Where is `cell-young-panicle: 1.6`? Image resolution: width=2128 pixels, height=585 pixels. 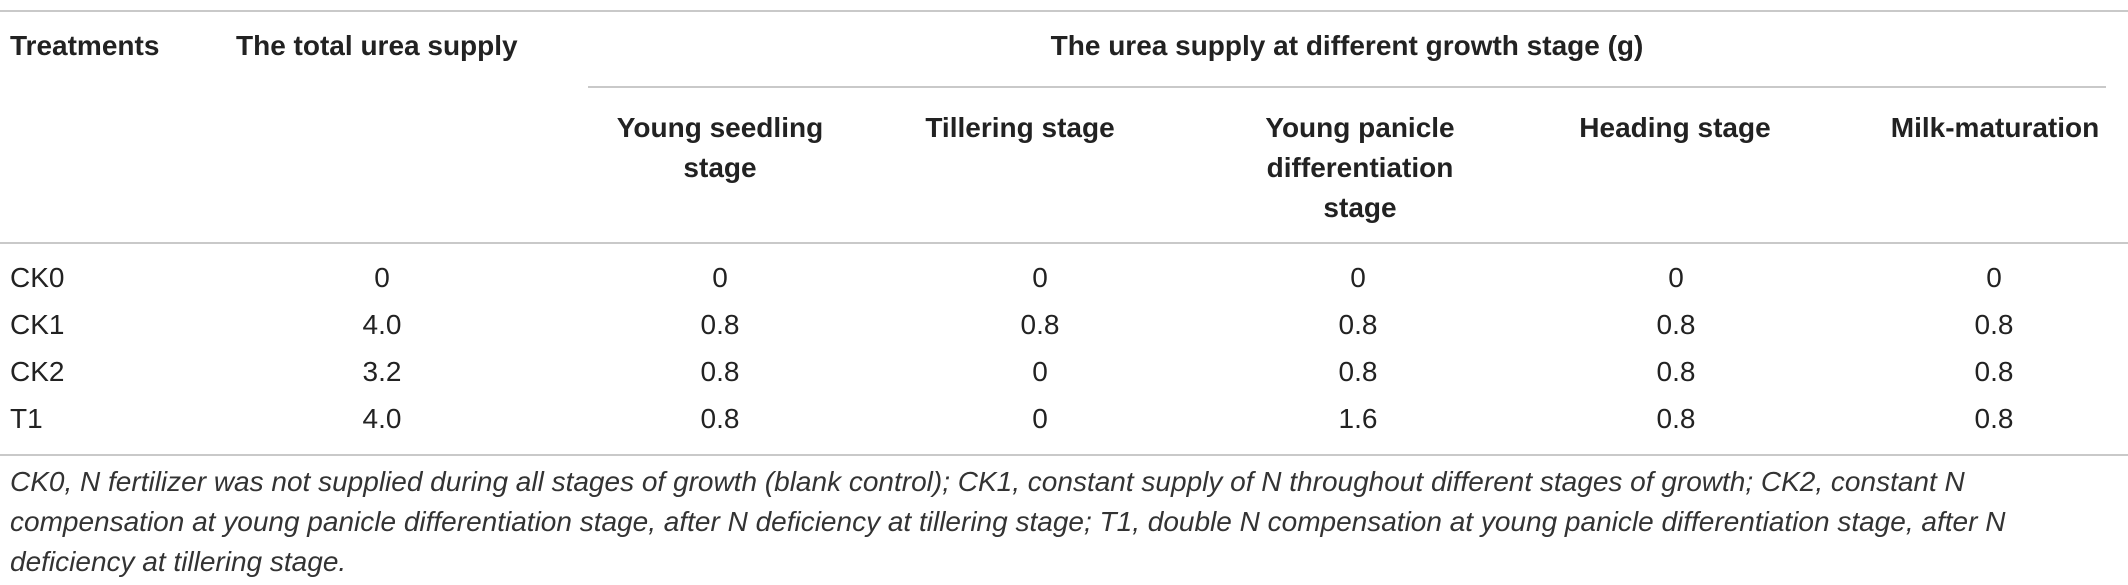
cell-young-panicle: 1.6 is located at coordinates (1358, 418).